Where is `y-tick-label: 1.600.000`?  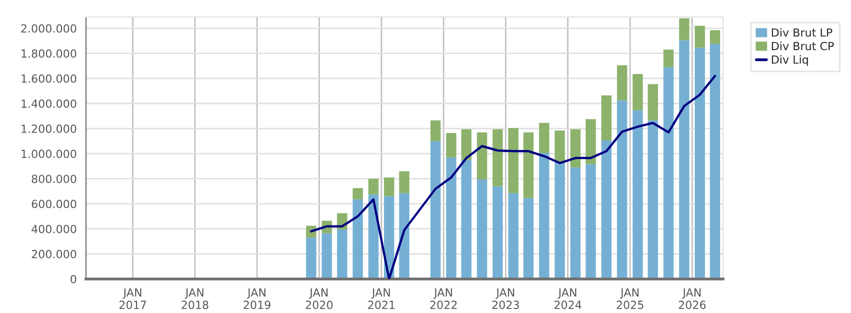 y-tick-label: 1.600.000 is located at coordinates (49, 78).